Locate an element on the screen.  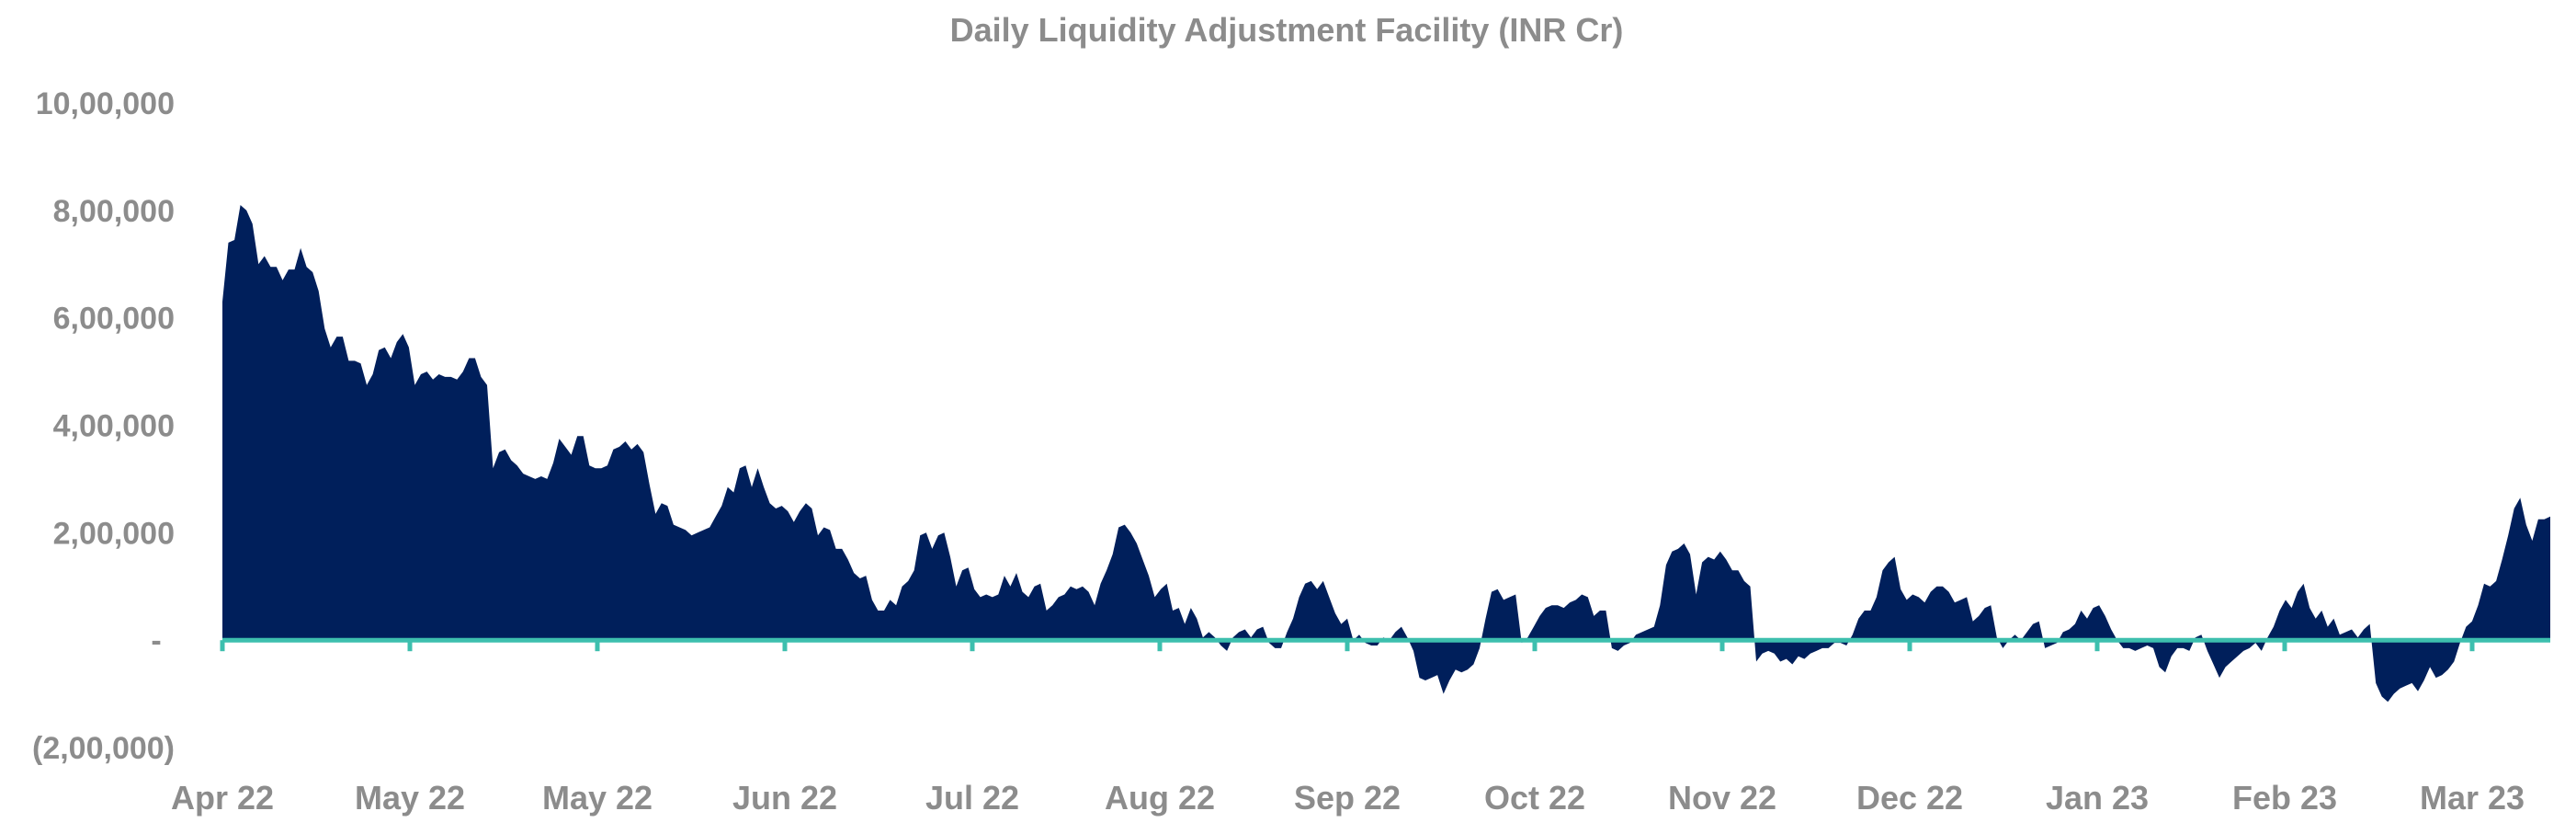
x-tick-label: Feb 23 is located at coordinates (2284, 798).